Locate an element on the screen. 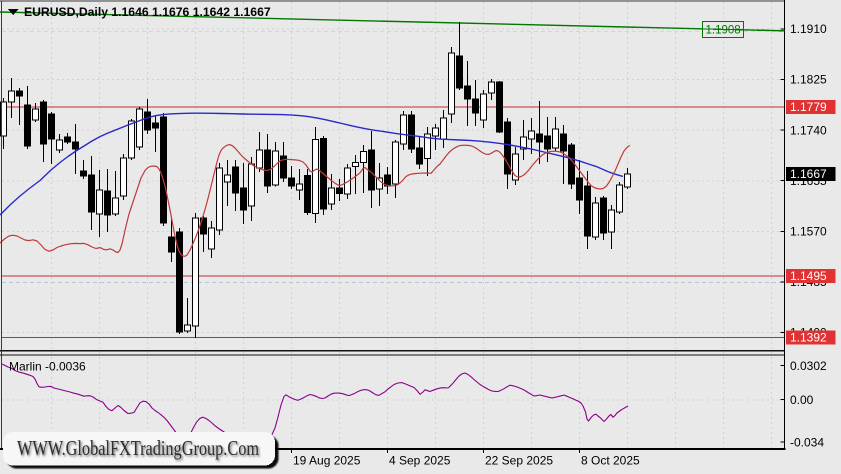 Image resolution: width=841 pixels, height=474 pixels. svg-text: 1.1570 is located at coordinates (808, 232).